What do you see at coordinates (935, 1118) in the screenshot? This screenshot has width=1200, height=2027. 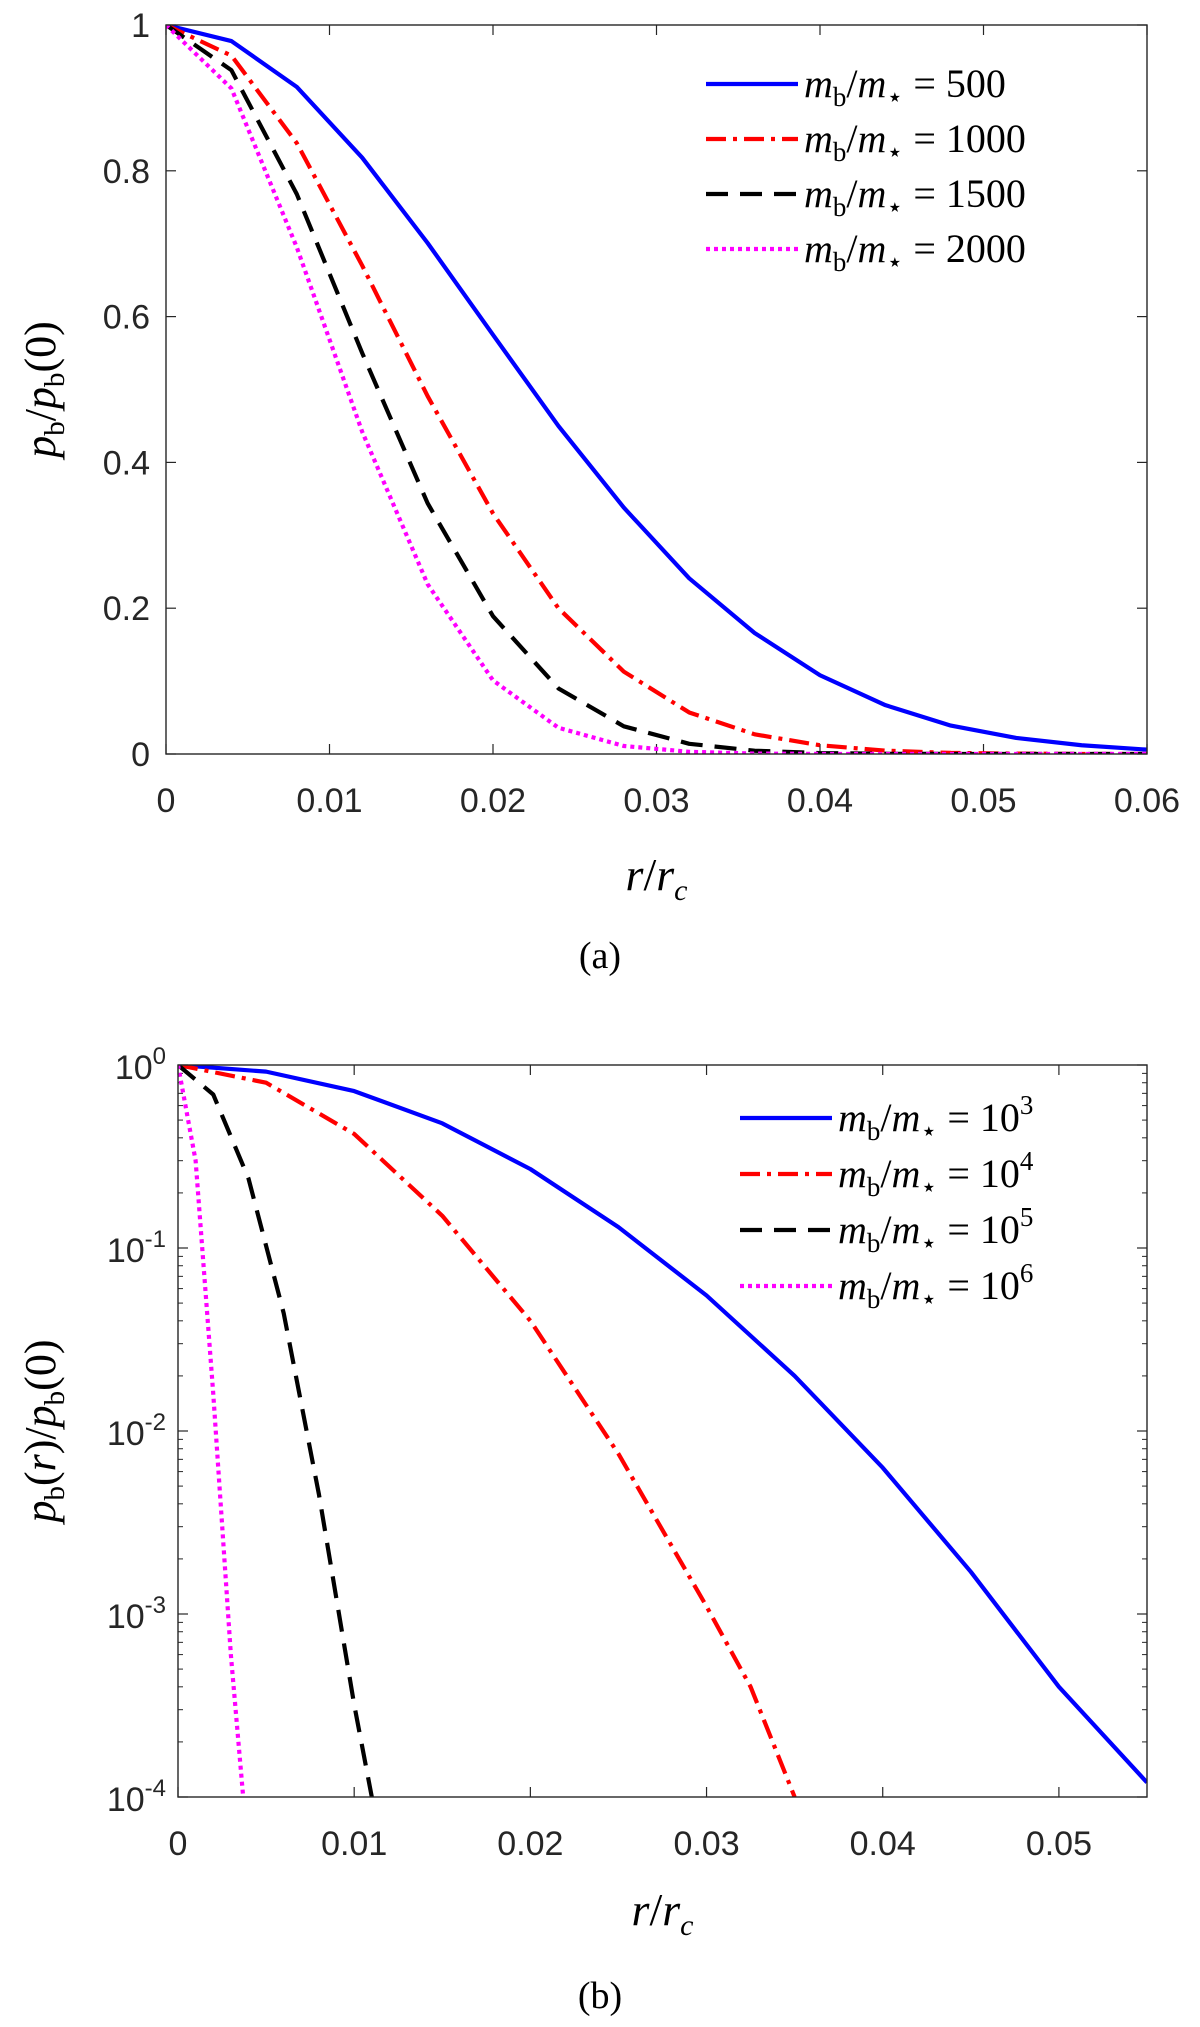 I see `legend-label-1: mb/m⋆ = 103` at bounding box center [935, 1118].